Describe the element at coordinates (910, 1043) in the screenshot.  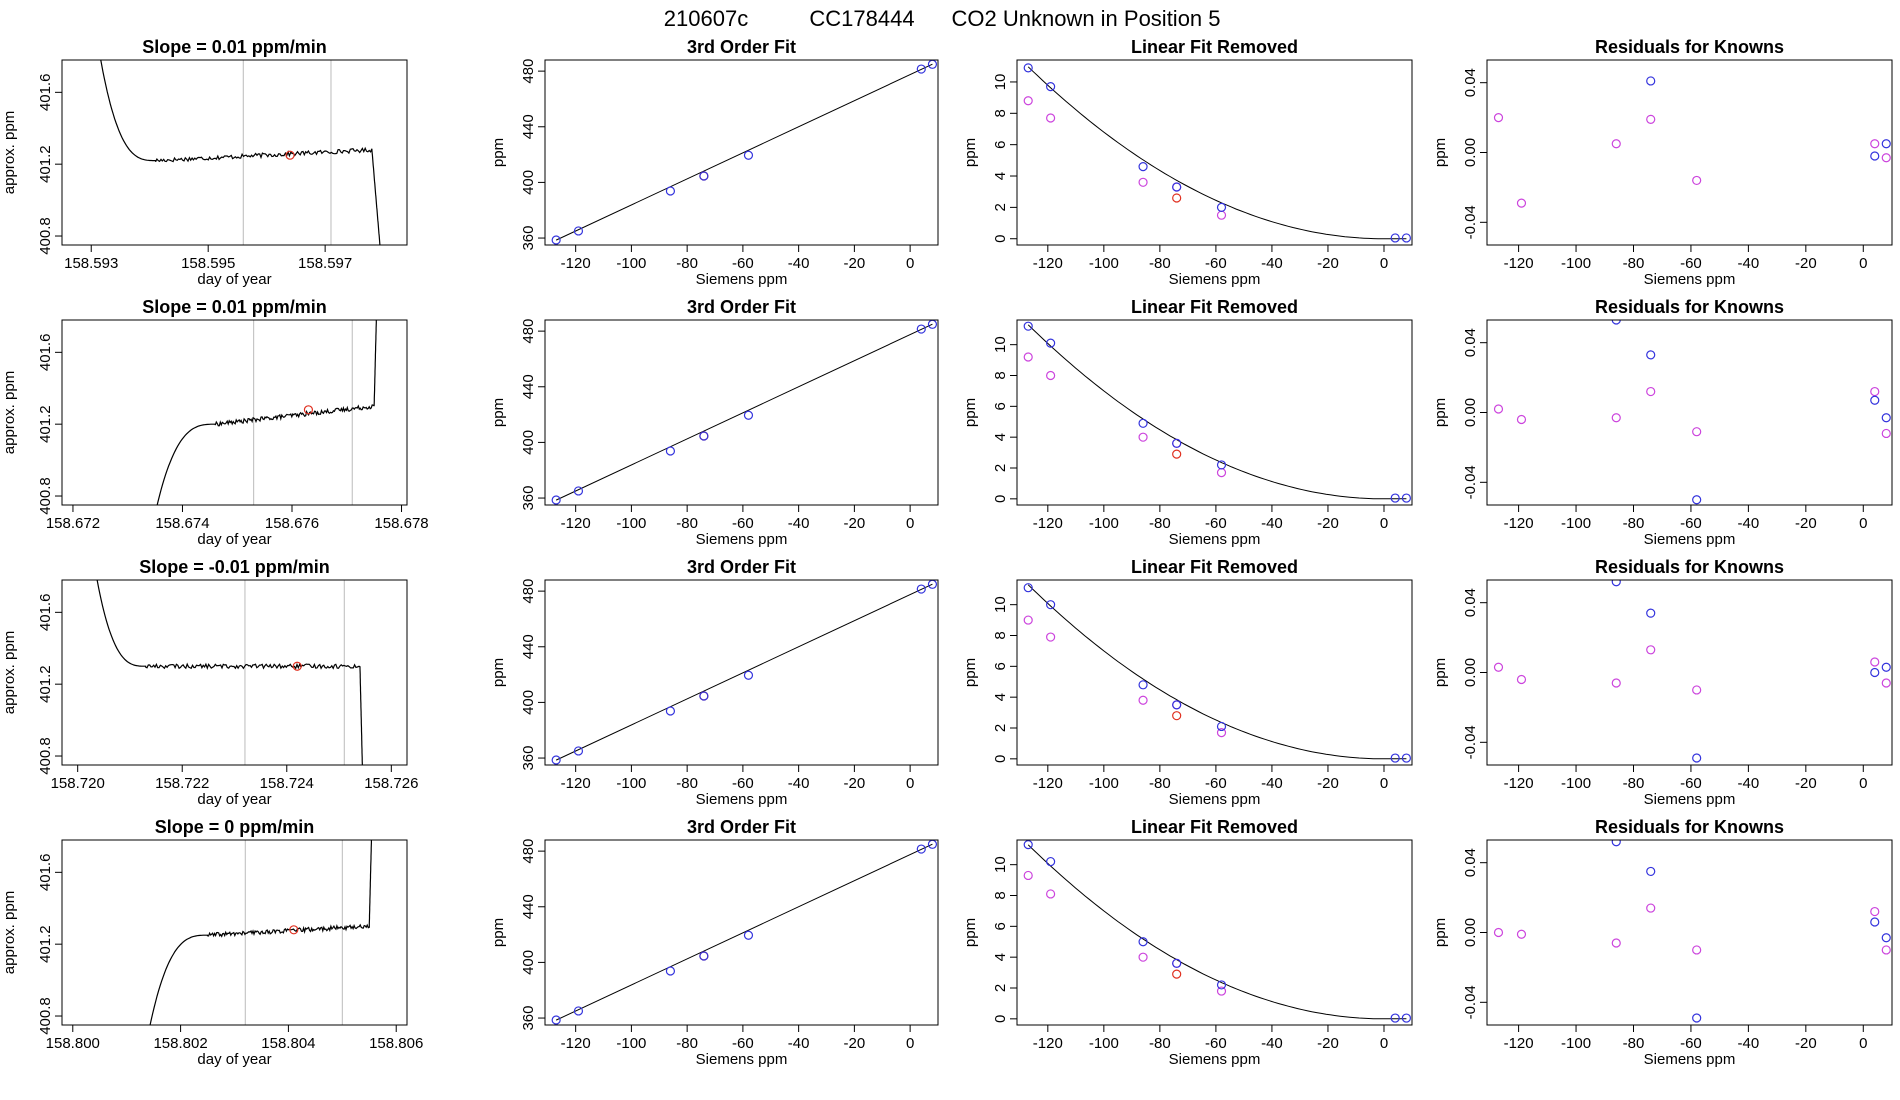
I see `chart-3-1-xtick-label: 0` at that location.